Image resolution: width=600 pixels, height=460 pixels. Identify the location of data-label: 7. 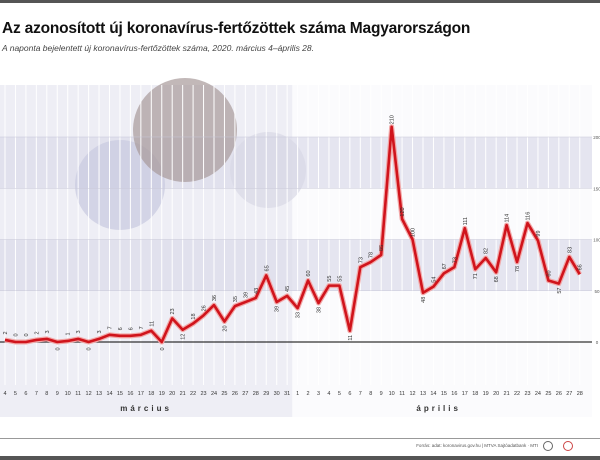
(111, 327).